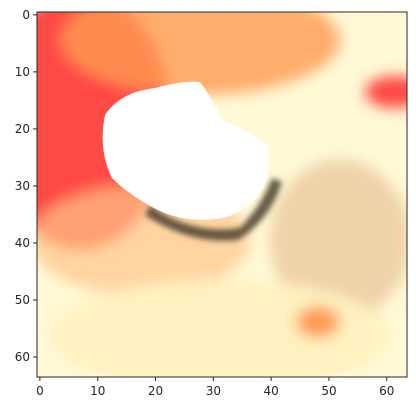 This screenshot has width=416, height=415. Describe the element at coordinates (386, 391) in the screenshot. I see `x-tick-label: 60` at that location.